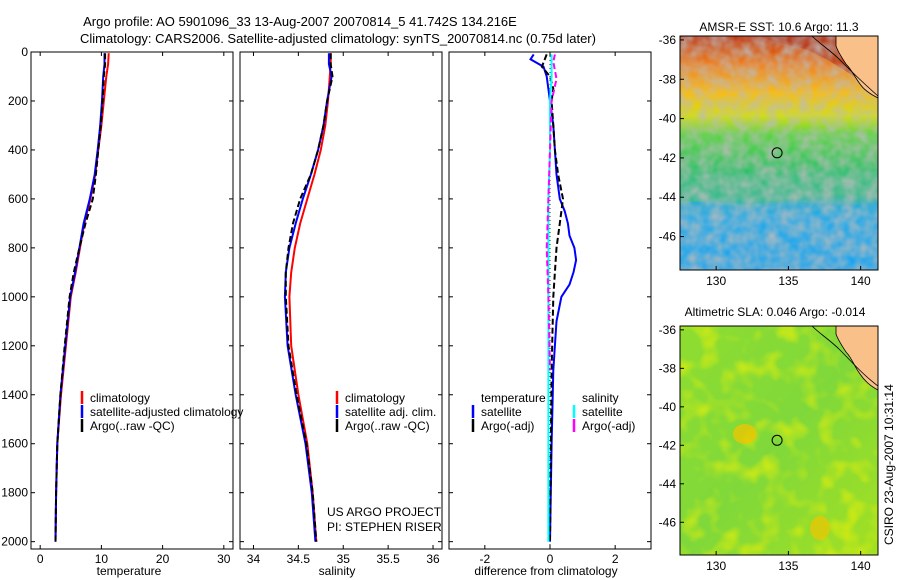 Image resolution: width=900 pixels, height=580 pixels. What do you see at coordinates (600, 398) in the screenshot?
I see `legend-group-salinity: salinity` at bounding box center [600, 398].